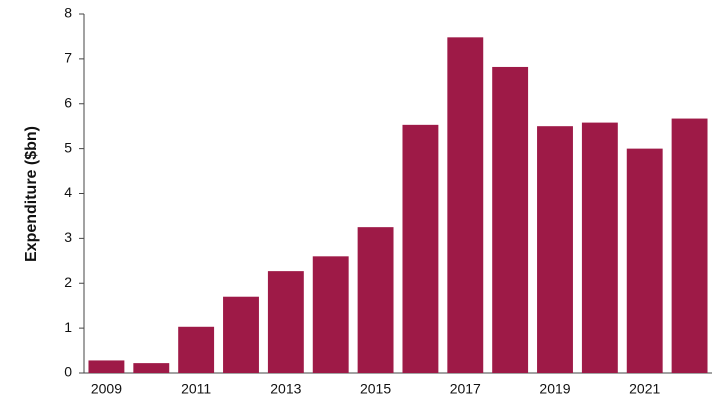 This screenshot has height=405, width=720. I want to click on x-tick-label: 2011, so click(196, 389).